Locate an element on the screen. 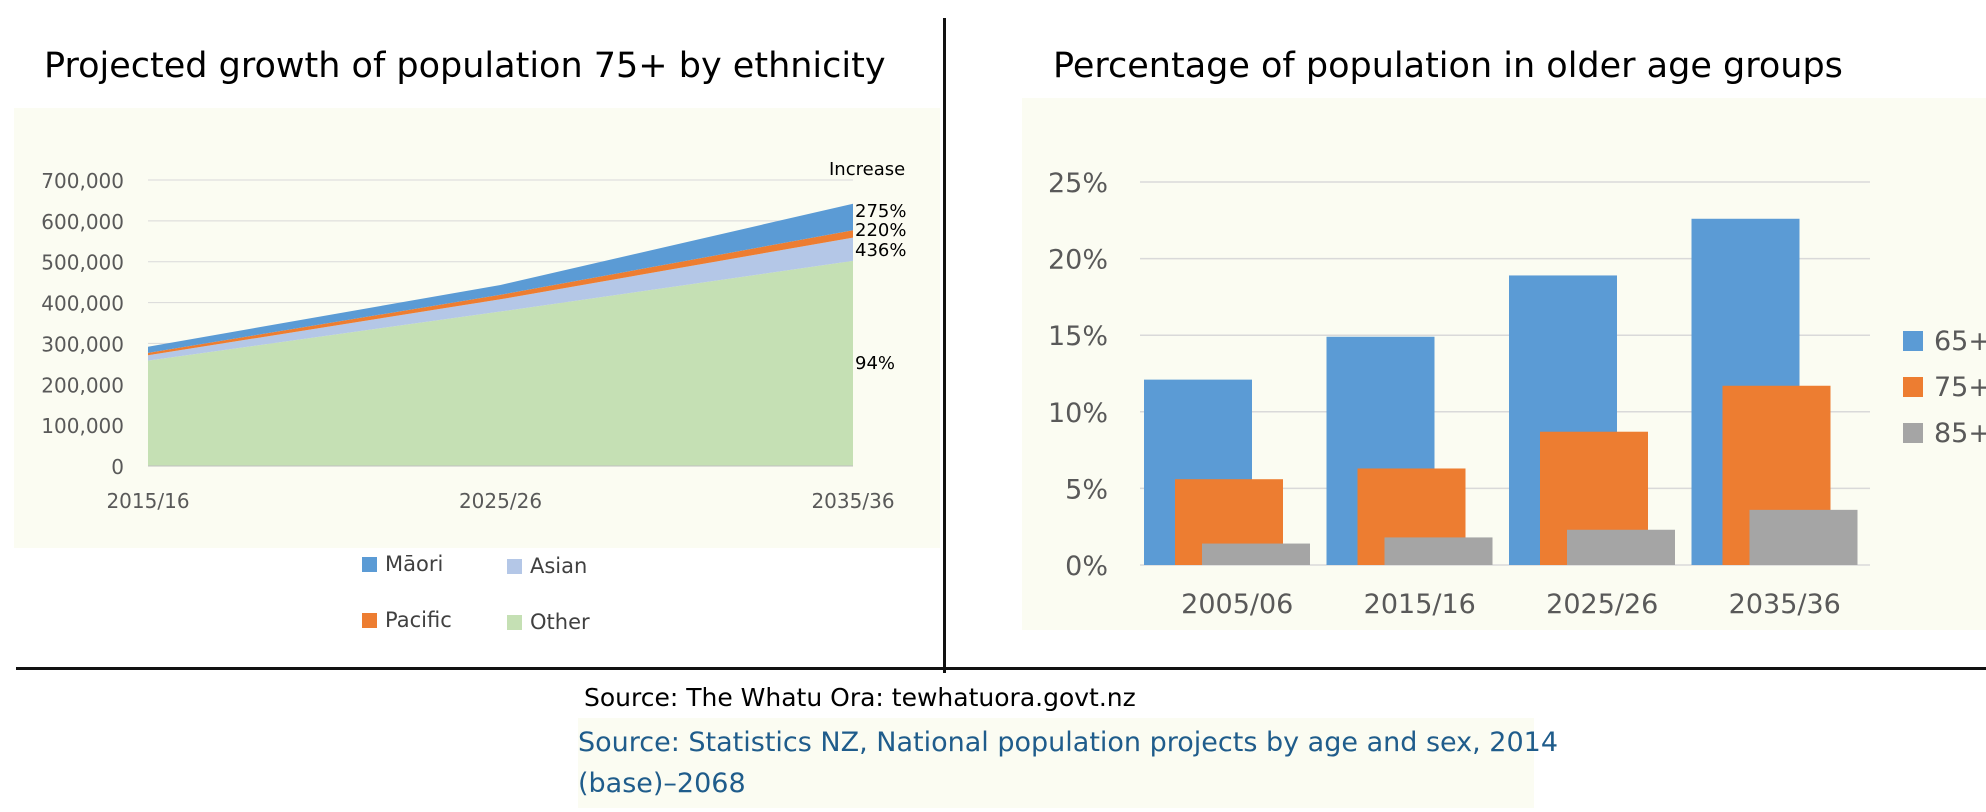  bar-legend-label: 65+ is located at coordinates (1960, 341).